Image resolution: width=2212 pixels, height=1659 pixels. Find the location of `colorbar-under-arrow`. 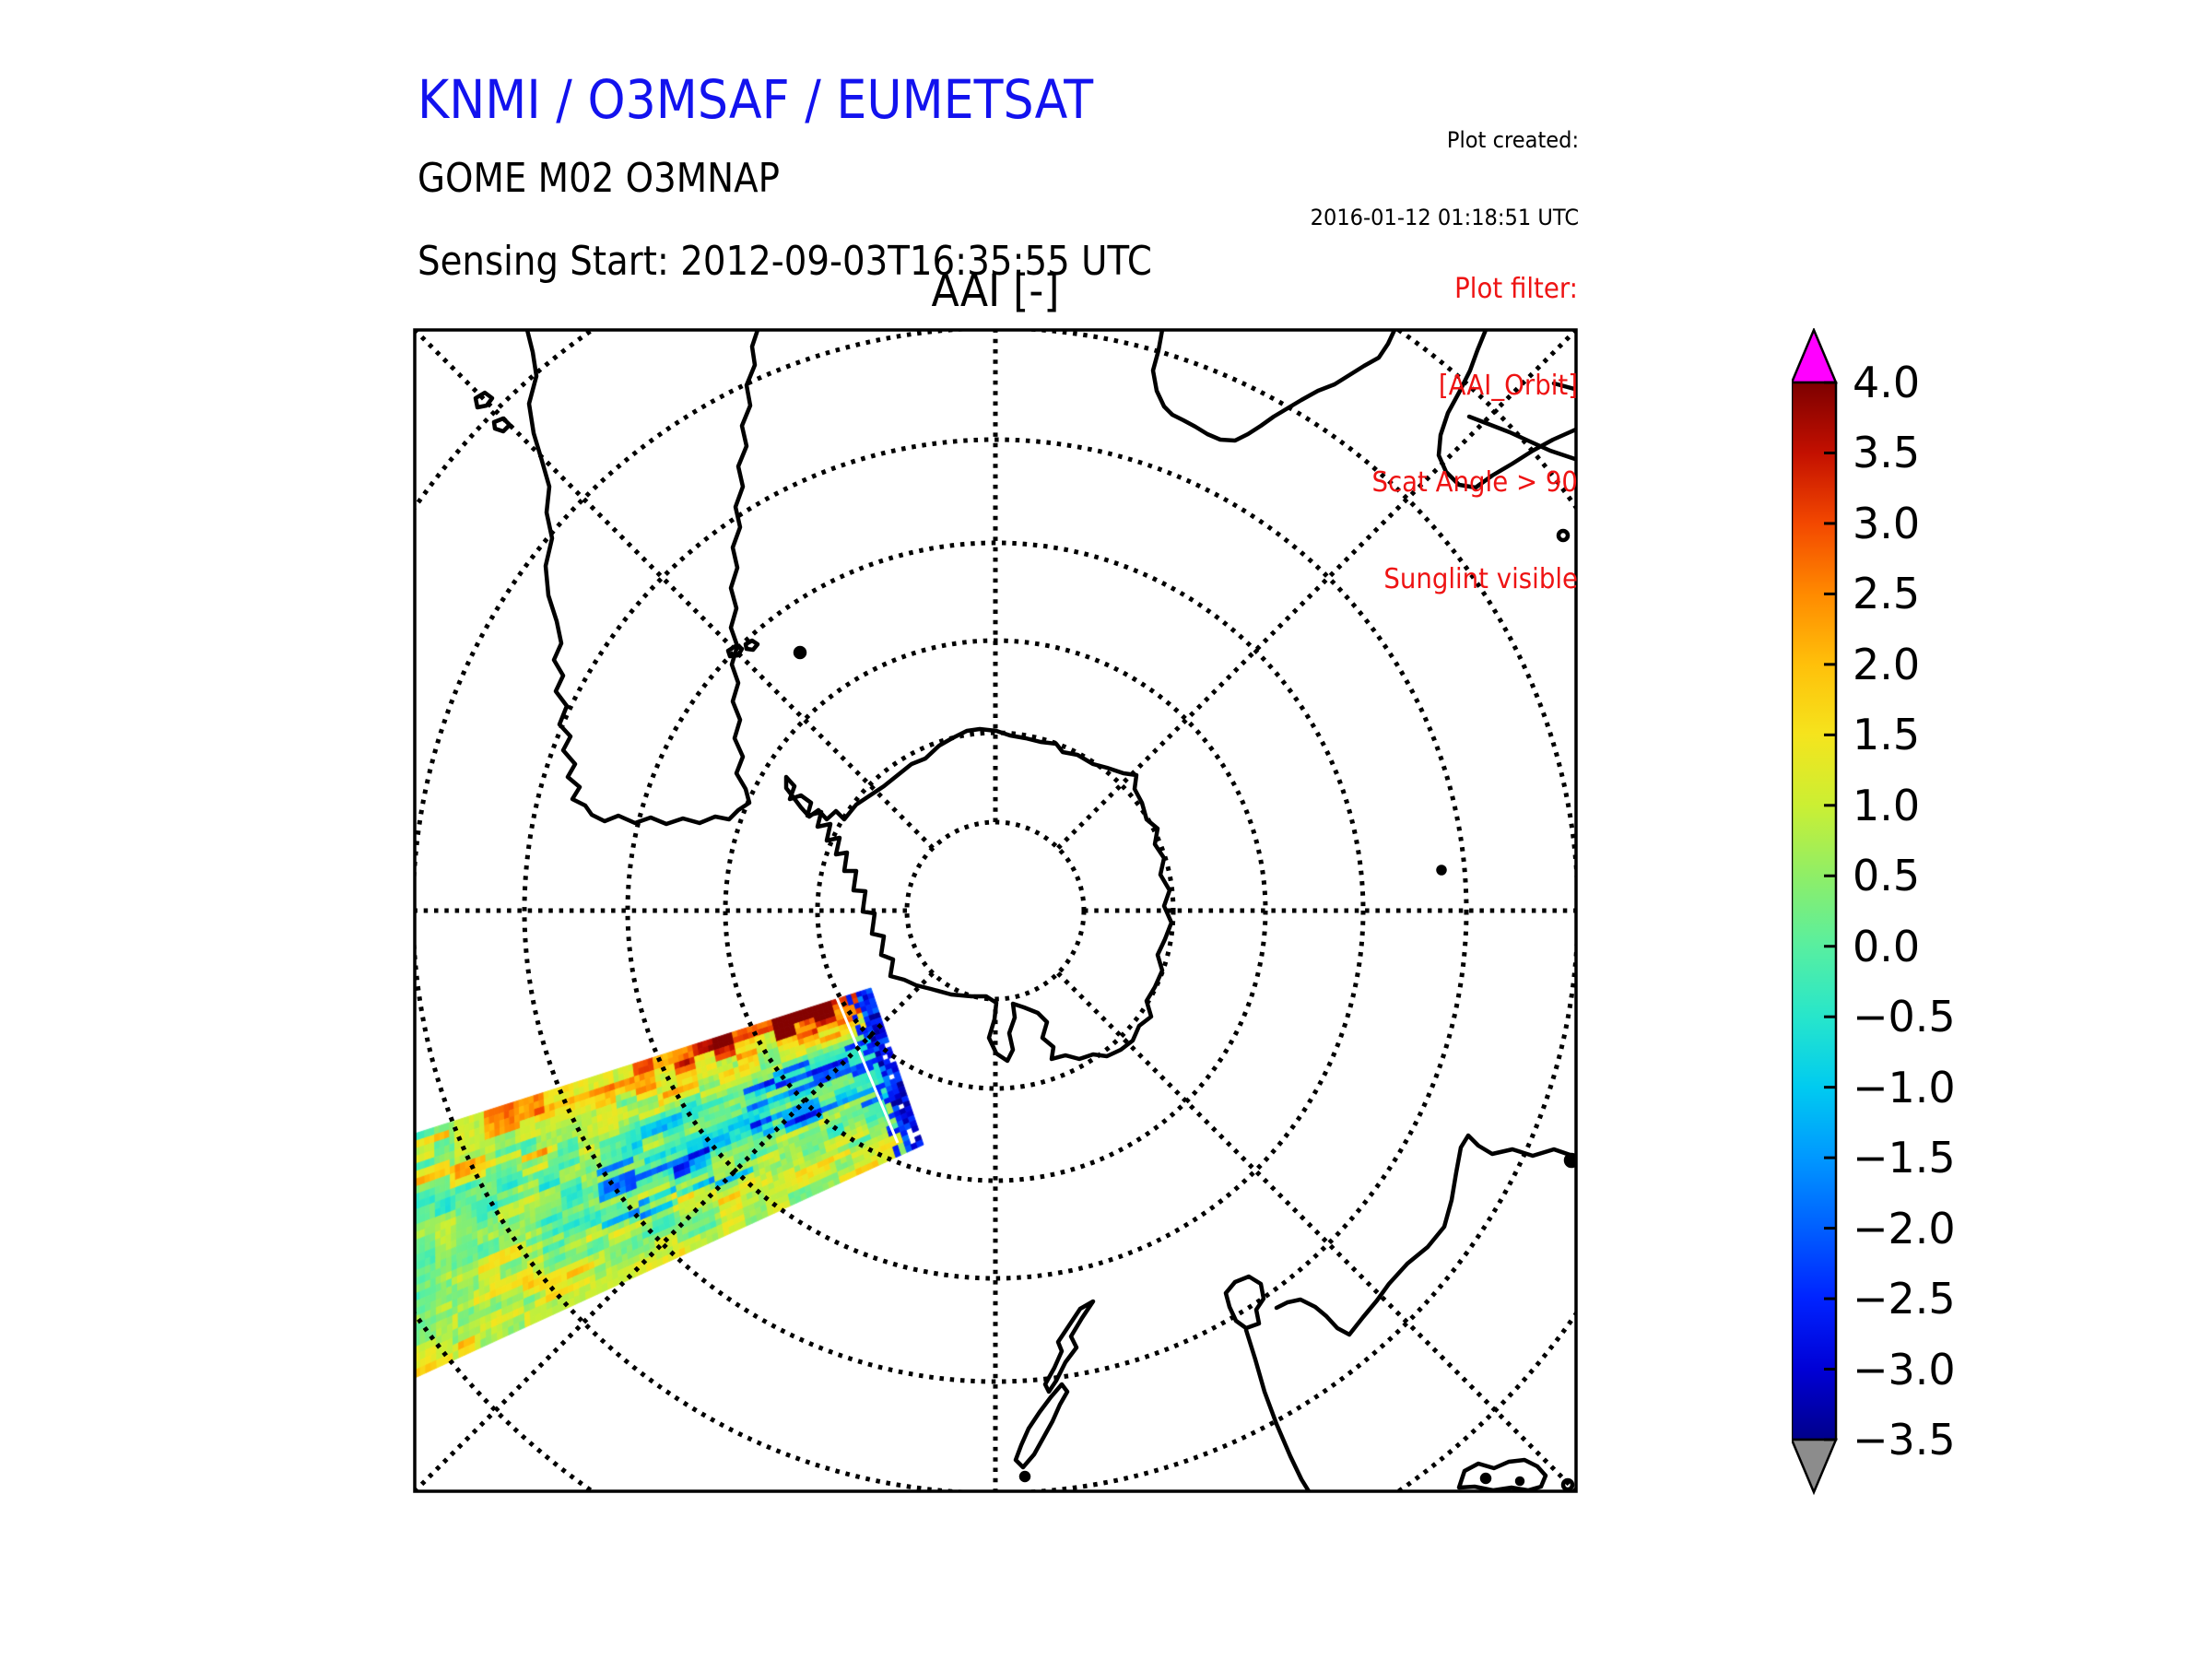

colorbar-under-arrow is located at coordinates (1815, 1467).